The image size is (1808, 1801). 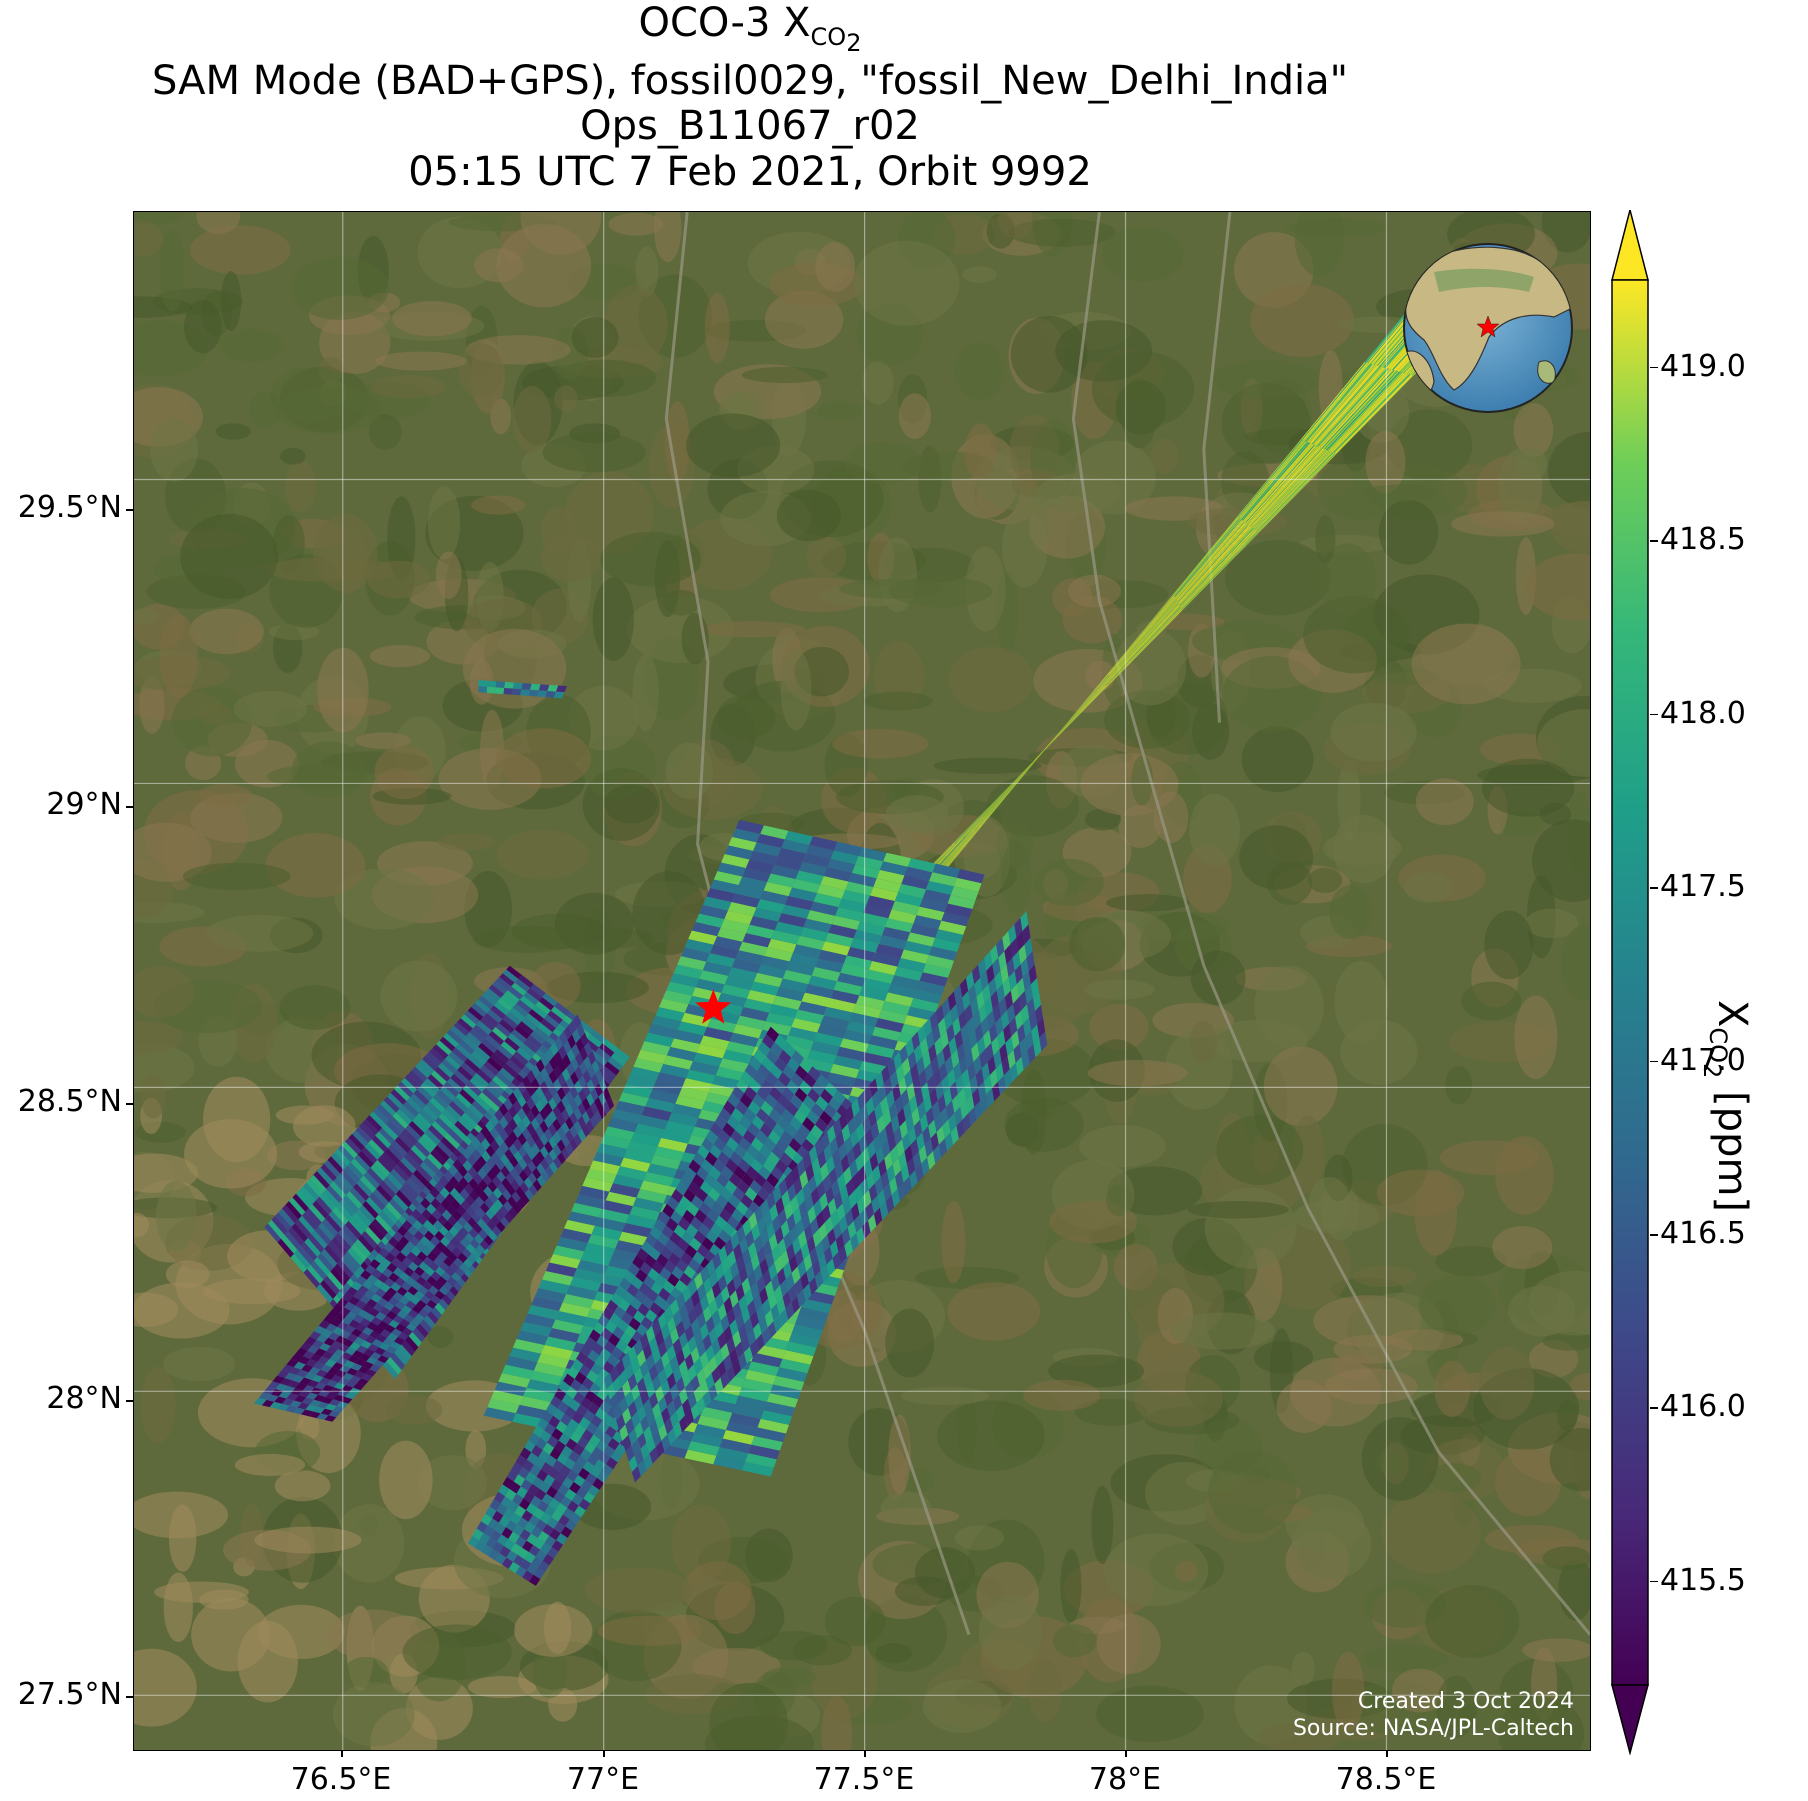 What do you see at coordinates (750, 126) in the screenshot?
I see `map-title-line3: Ops_B11067_r02` at bounding box center [750, 126].